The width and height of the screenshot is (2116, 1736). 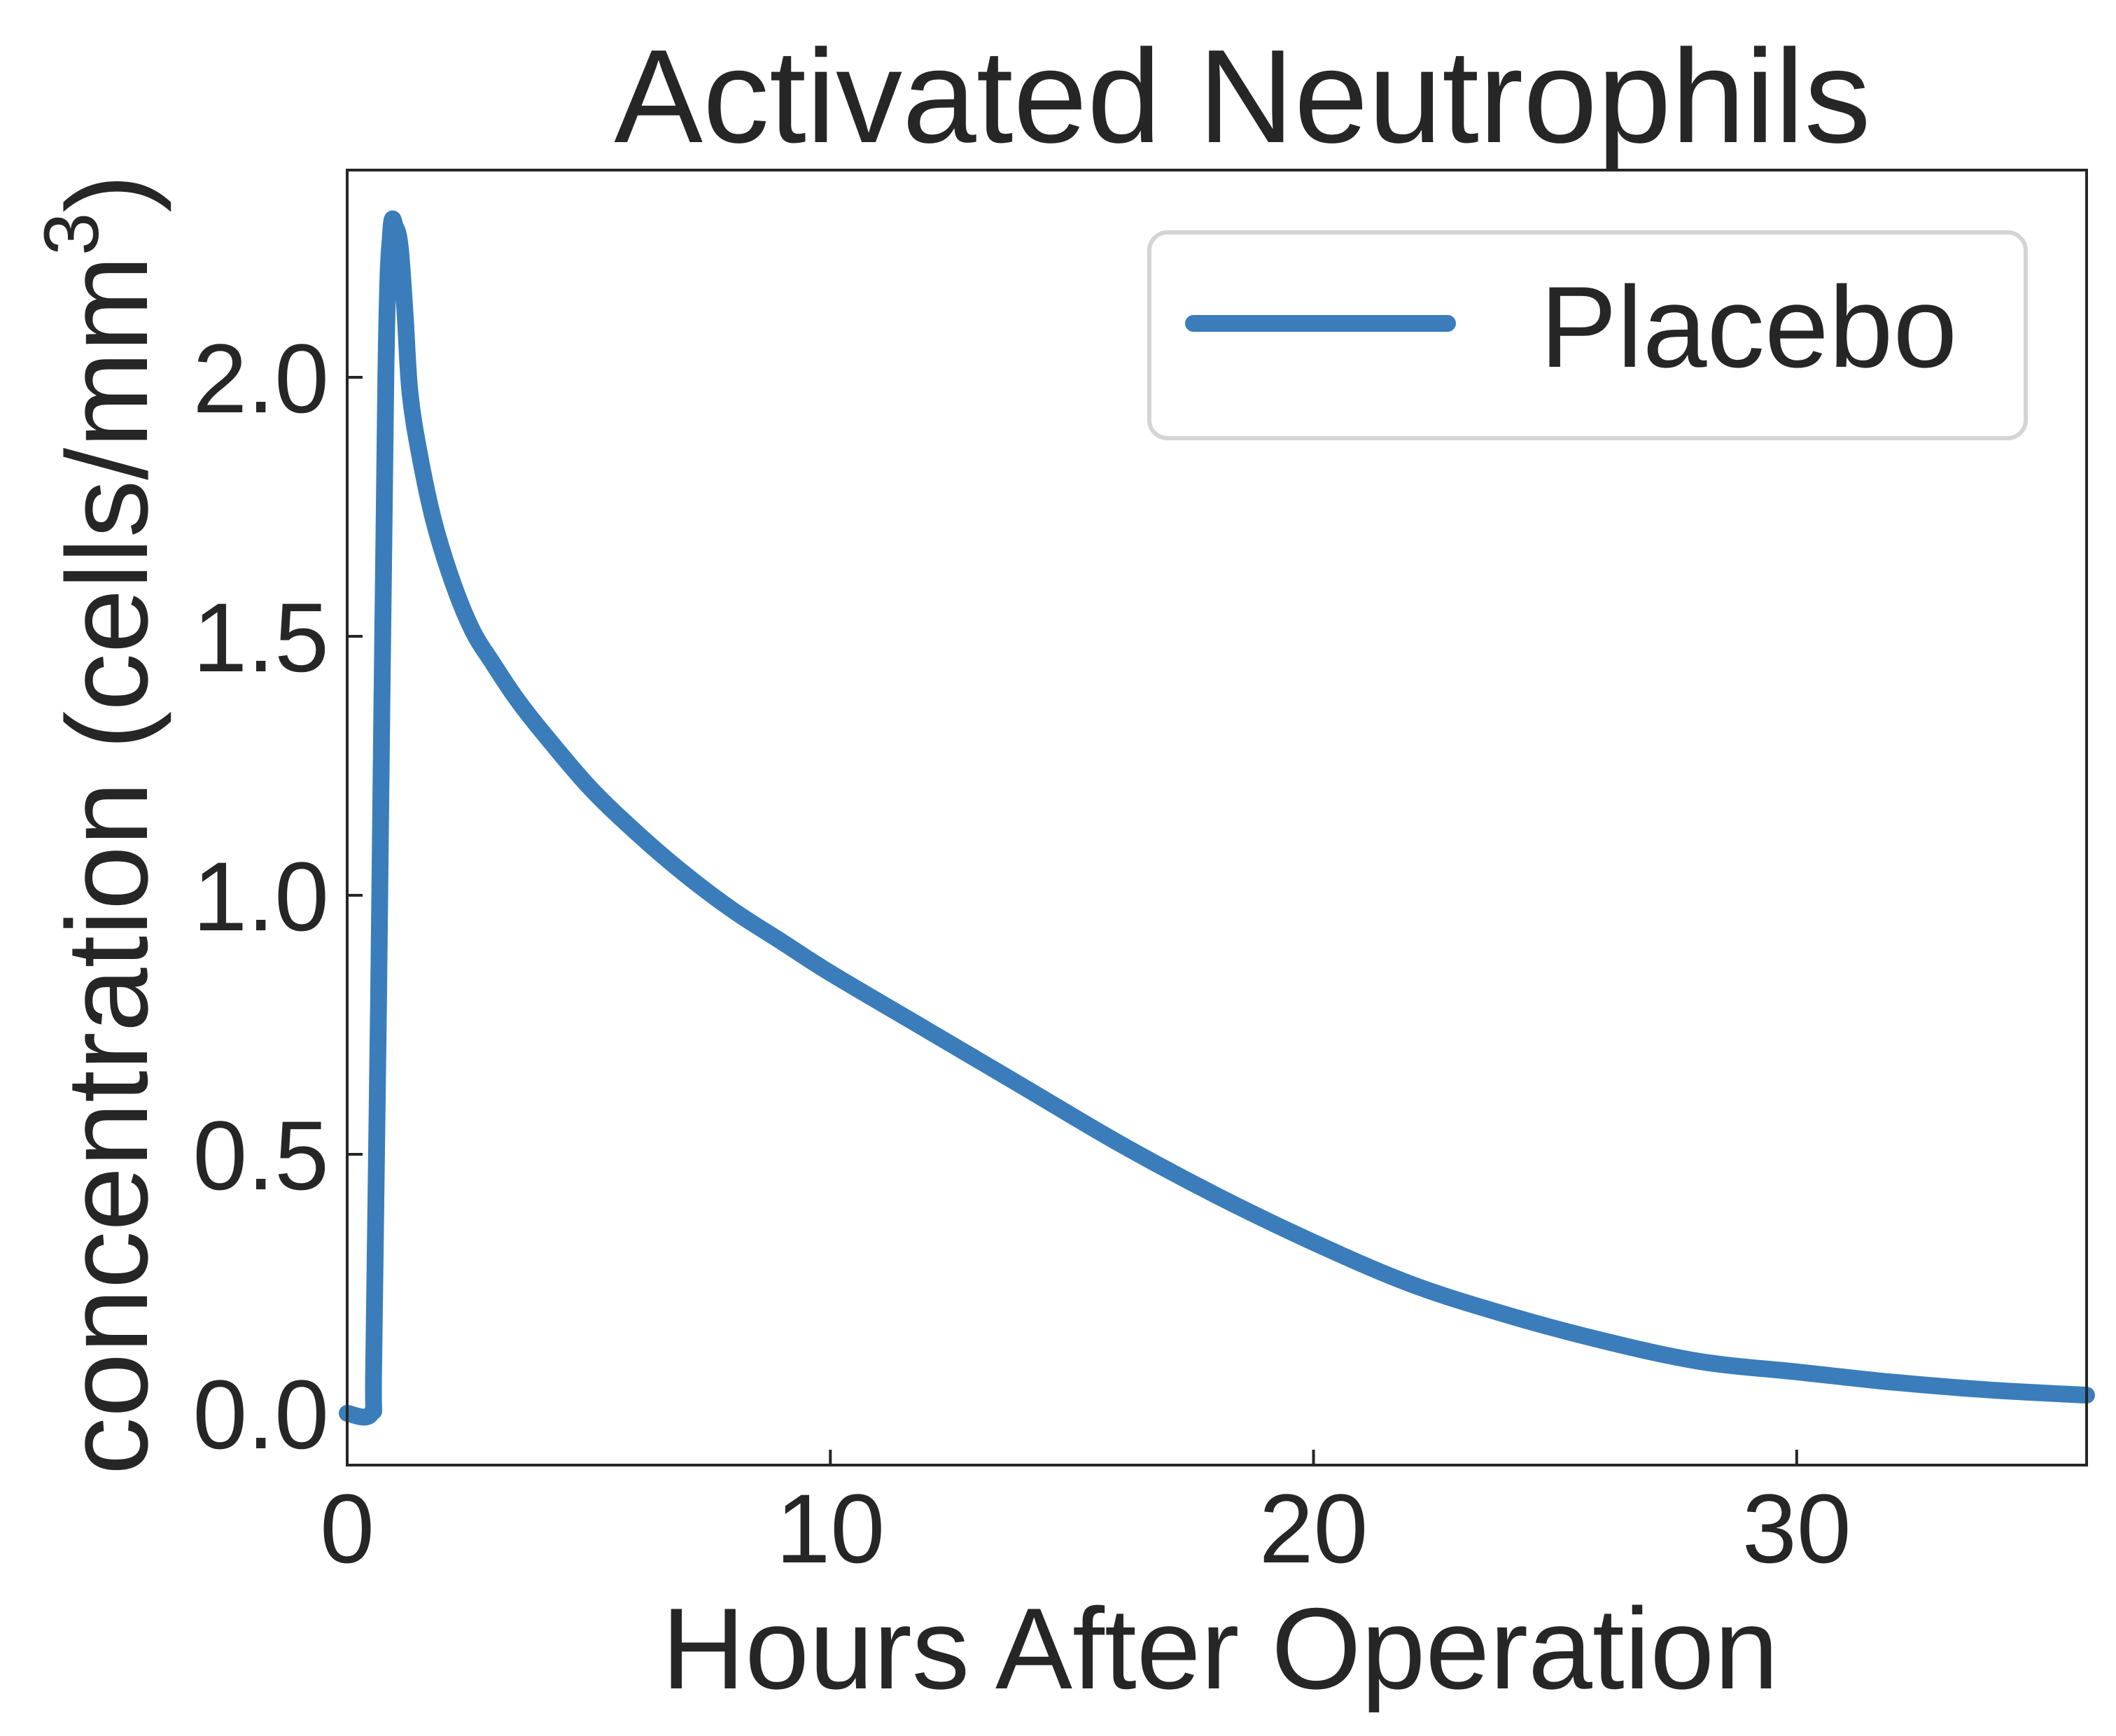 What do you see at coordinates (347, 1528) in the screenshot?
I see `x-tick-label: 0` at bounding box center [347, 1528].